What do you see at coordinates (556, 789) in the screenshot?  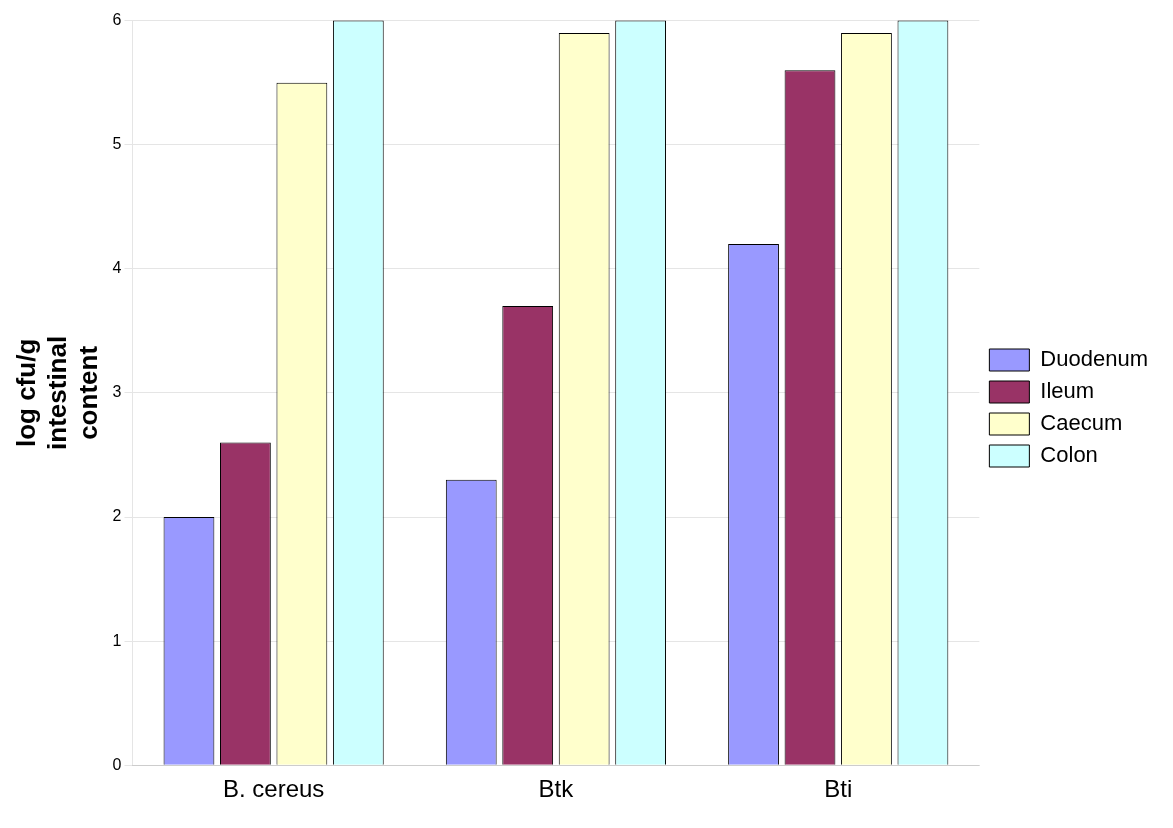 I see `x-tick-label: Btk` at bounding box center [556, 789].